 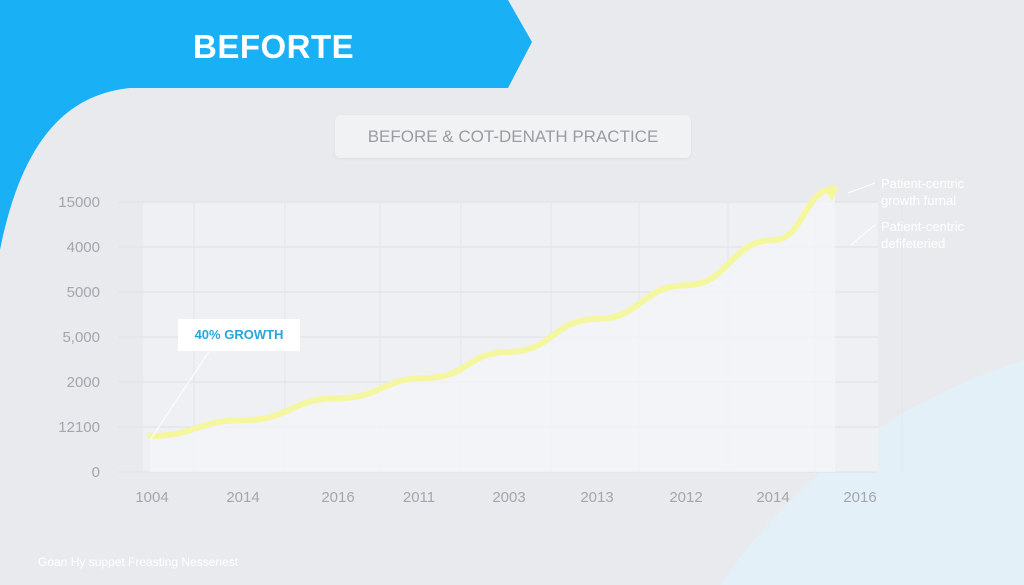 What do you see at coordinates (83, 382) in the screenshot?
I see `y-tick-label: 2000` at bounding box center [83, 382].